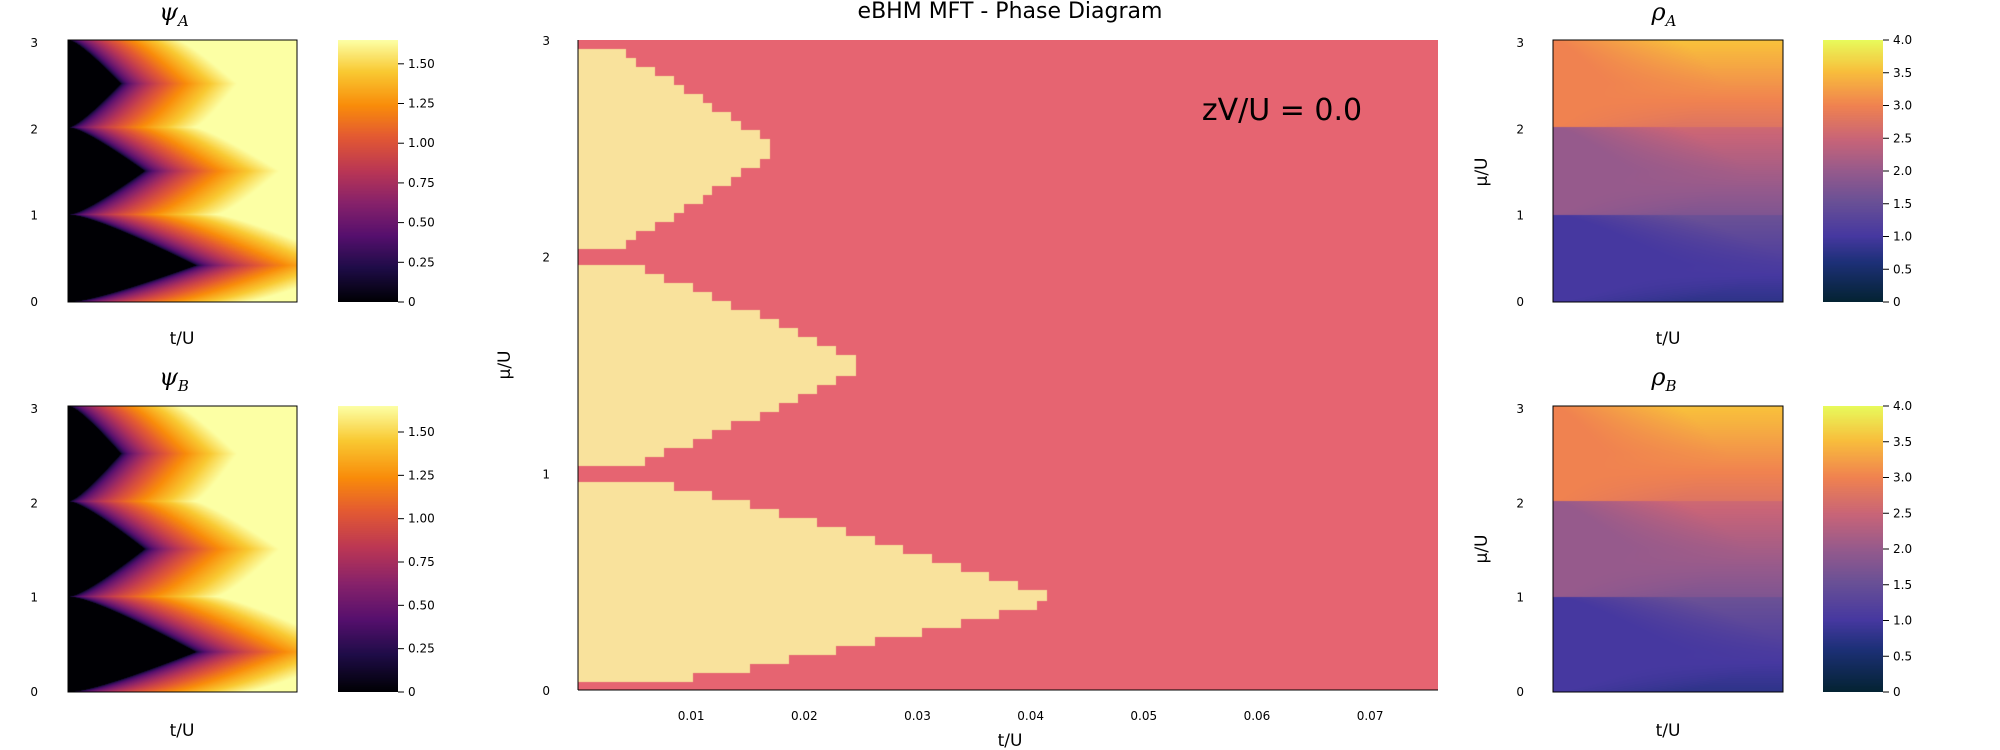 Image resolution: width=2000 pixels, height=750 pixels. What do you see at coordinates (1668, 731) in the screenshot?
I see `x-axis-label-rho-b: t/U` at bounding box center [1668, 731].